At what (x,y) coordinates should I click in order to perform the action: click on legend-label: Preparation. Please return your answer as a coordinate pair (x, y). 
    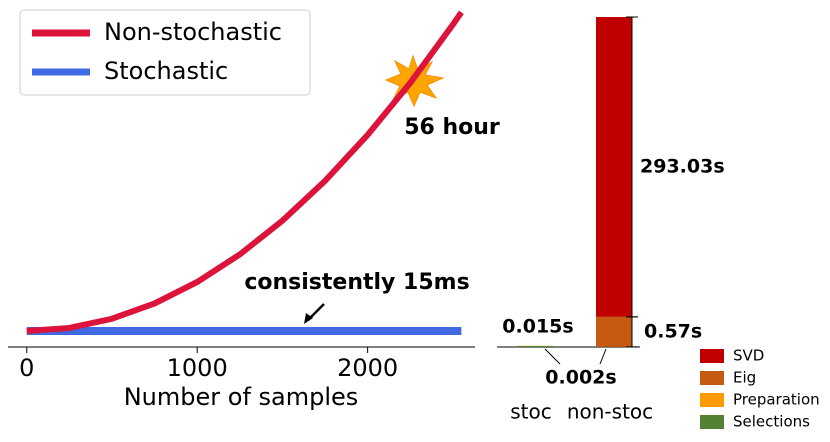
    Looking at the image, I should click on (776, 400).